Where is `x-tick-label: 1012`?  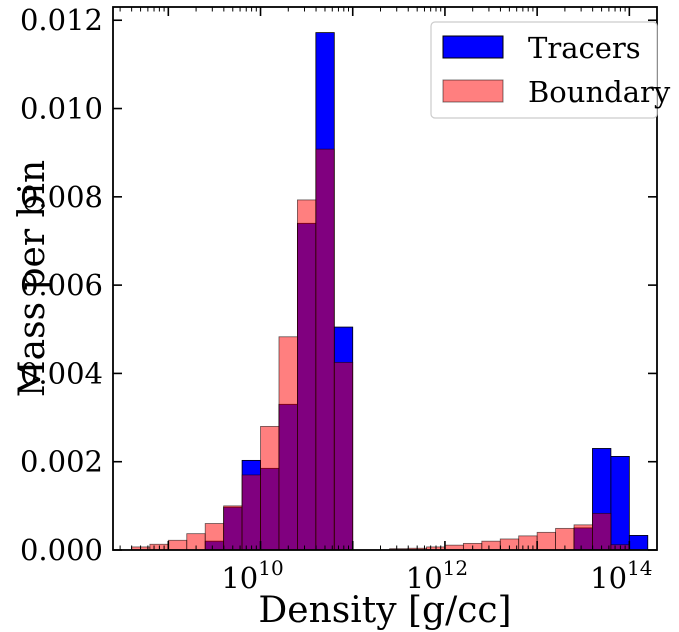 x-tick-label: 1012 is located at coordinates (437, 575).